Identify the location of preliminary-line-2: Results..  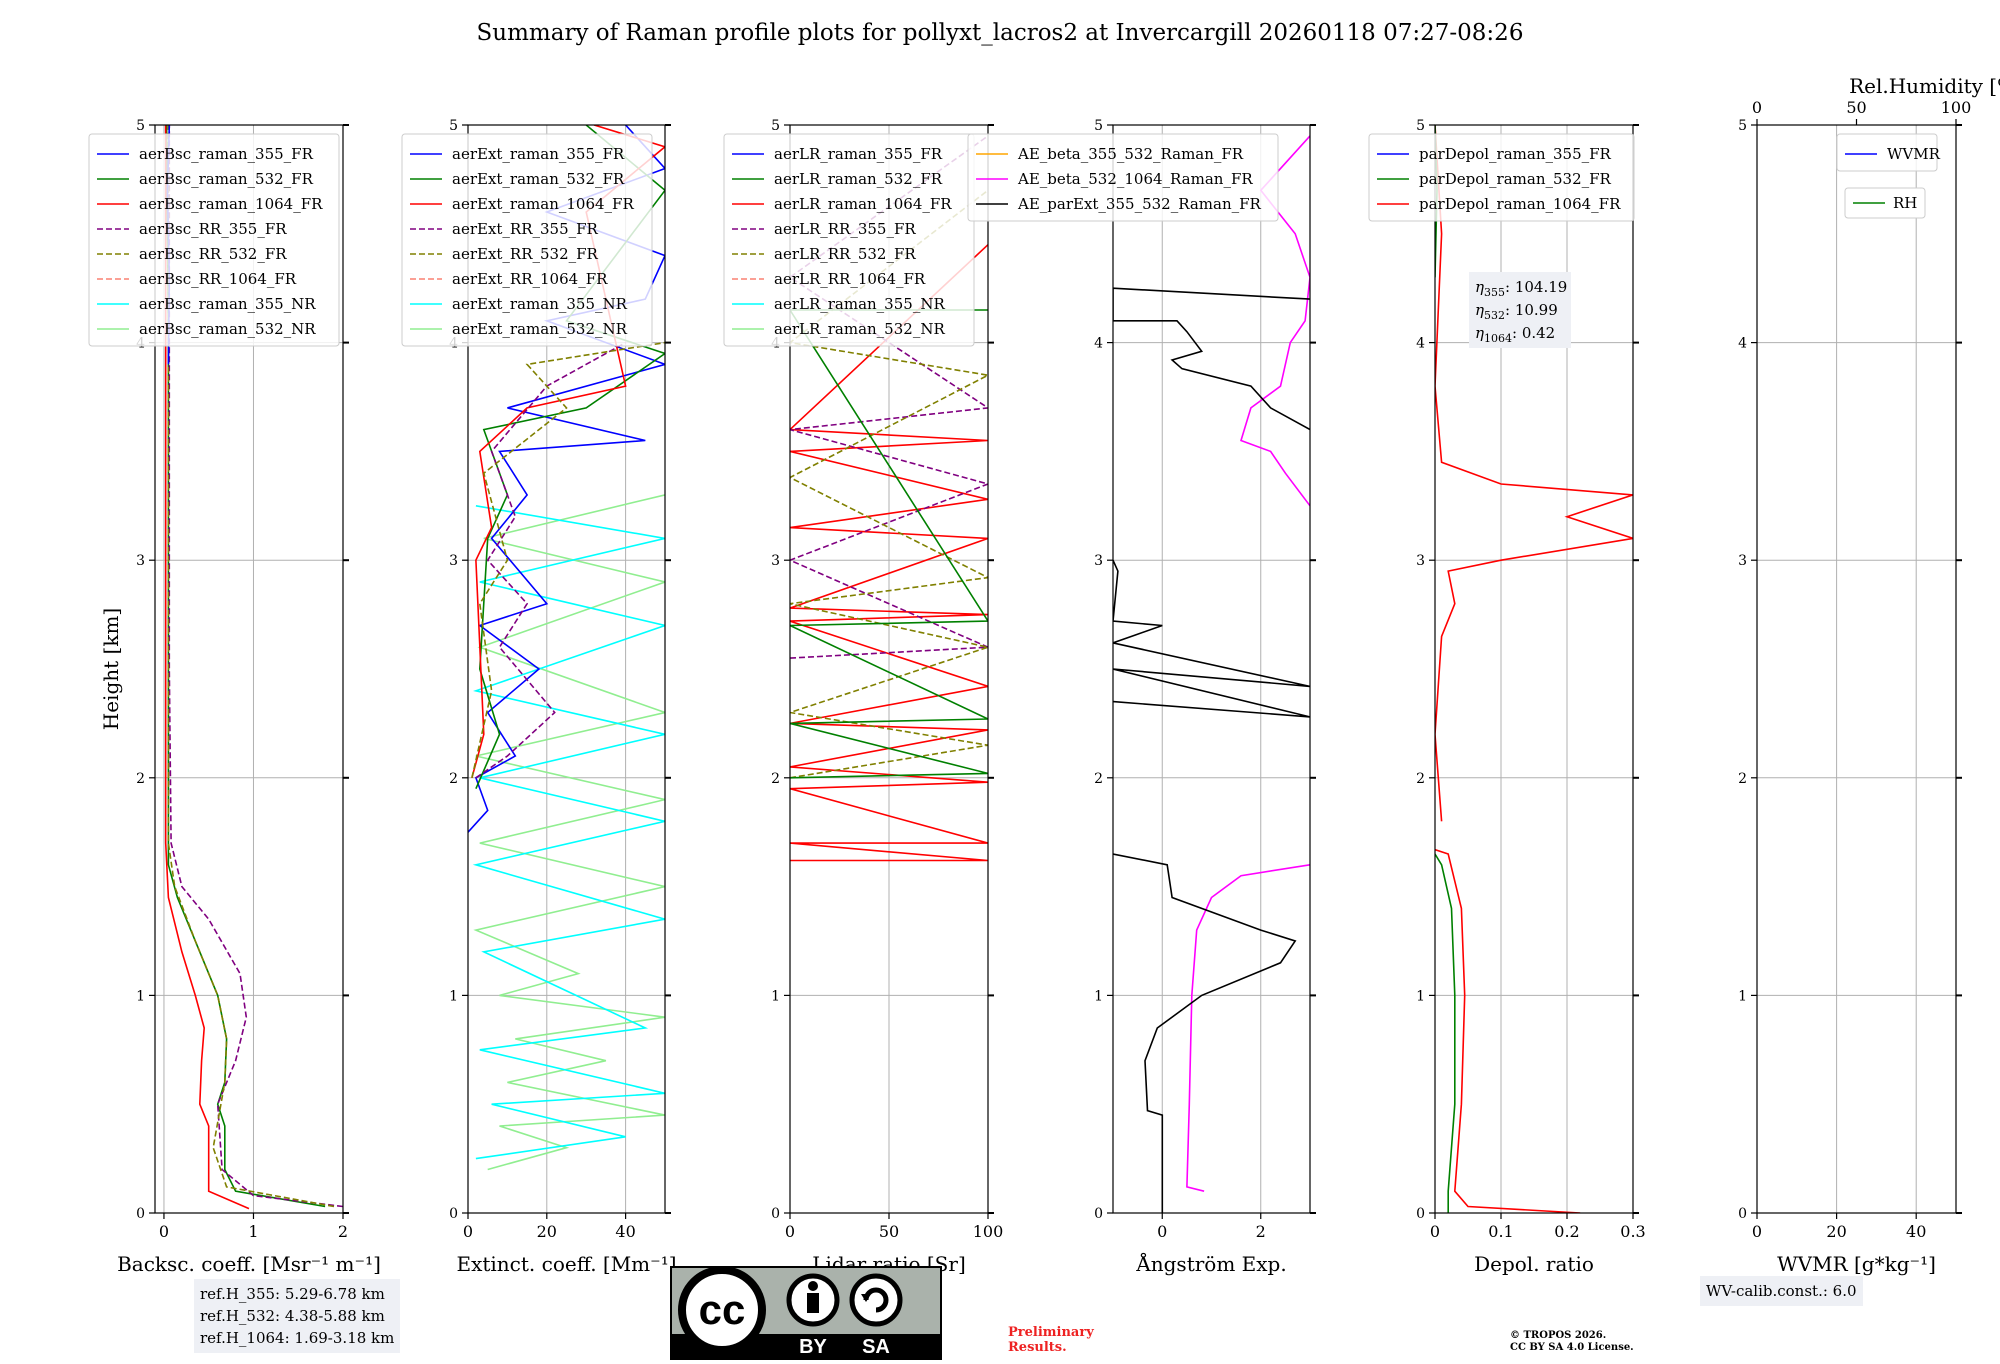
(1037, 1347).